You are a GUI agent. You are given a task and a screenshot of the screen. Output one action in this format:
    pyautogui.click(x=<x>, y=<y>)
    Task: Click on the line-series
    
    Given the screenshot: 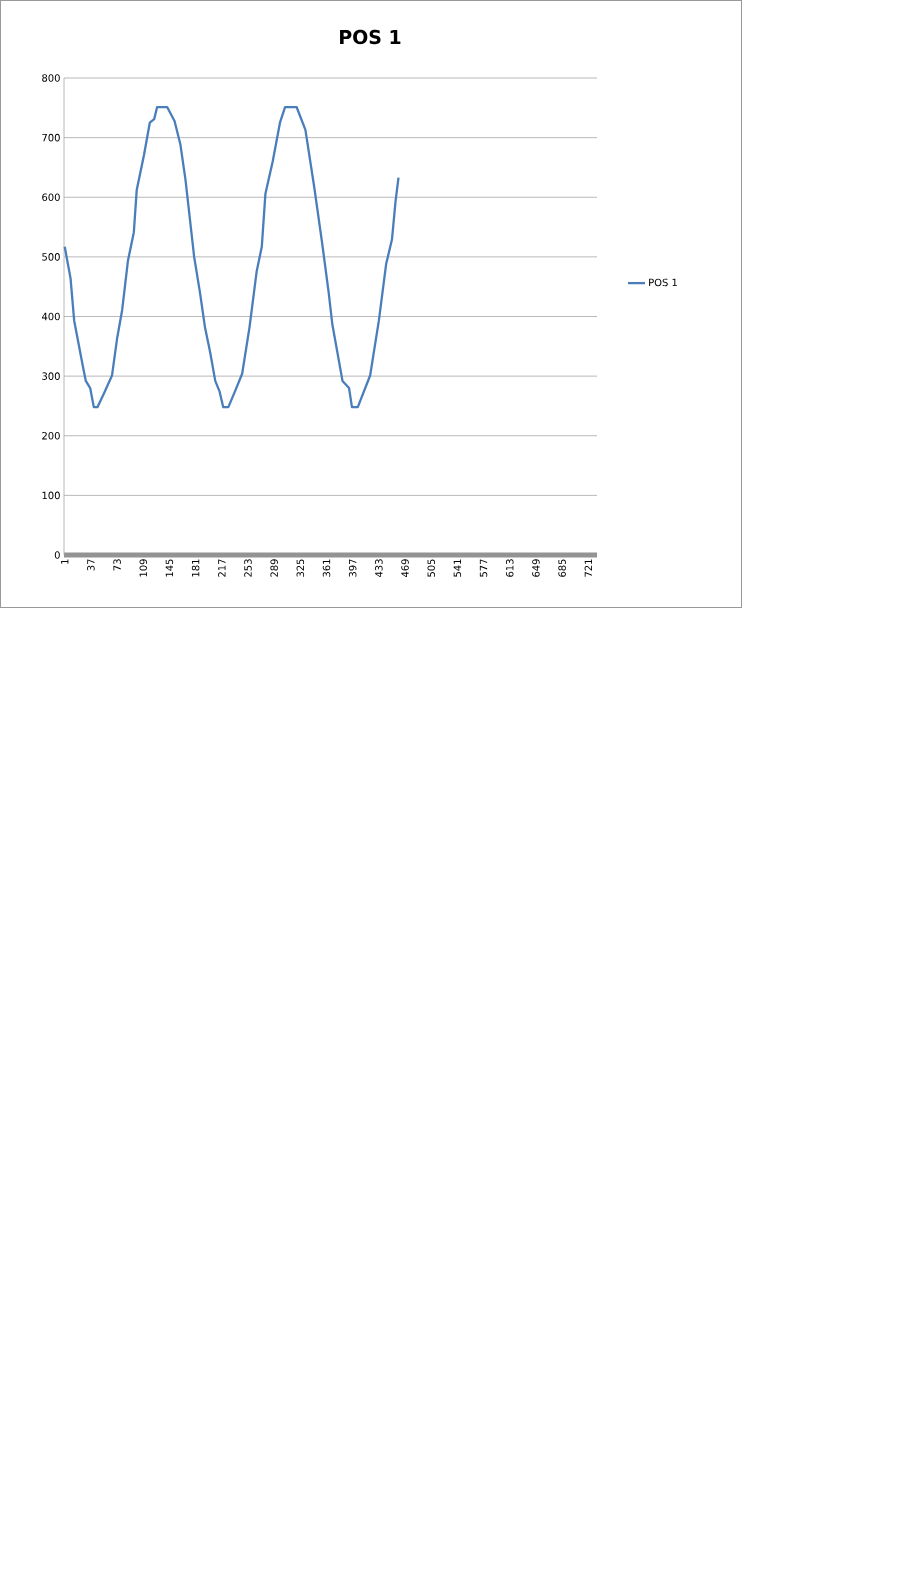 What is the action you would take?
    pyautogui.click(x=231, y=257)
    